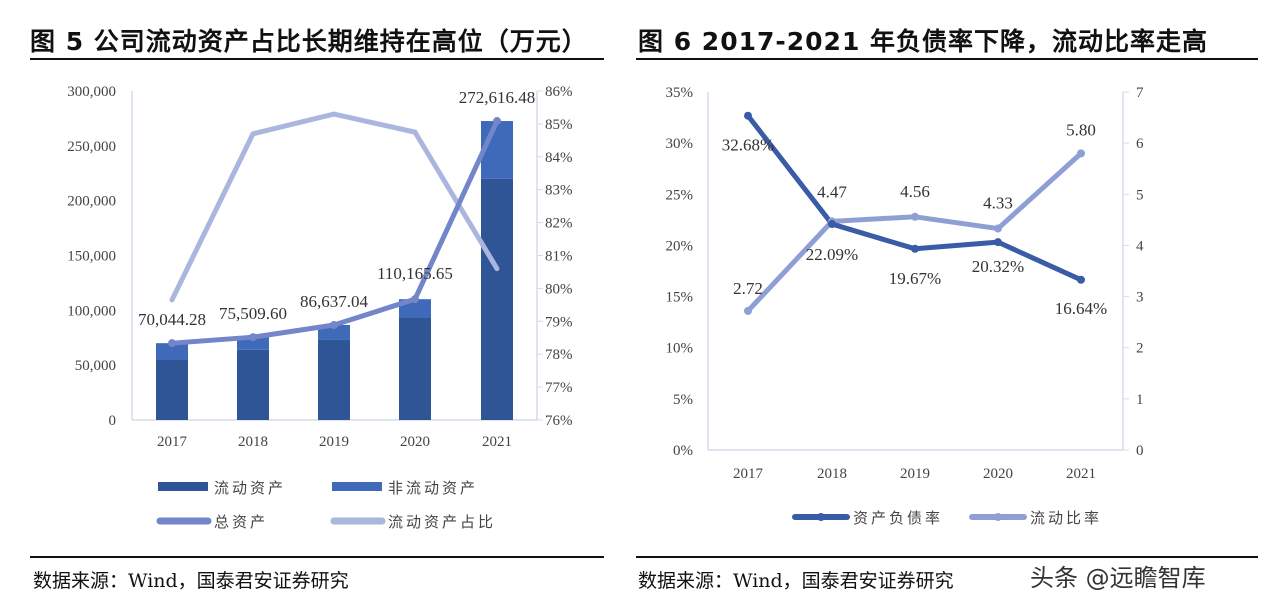 The image size is (1288, 608). Describe the element at coordinates (680, 93) in the screenshot. I see `left-tick-label: 35%` at that location.